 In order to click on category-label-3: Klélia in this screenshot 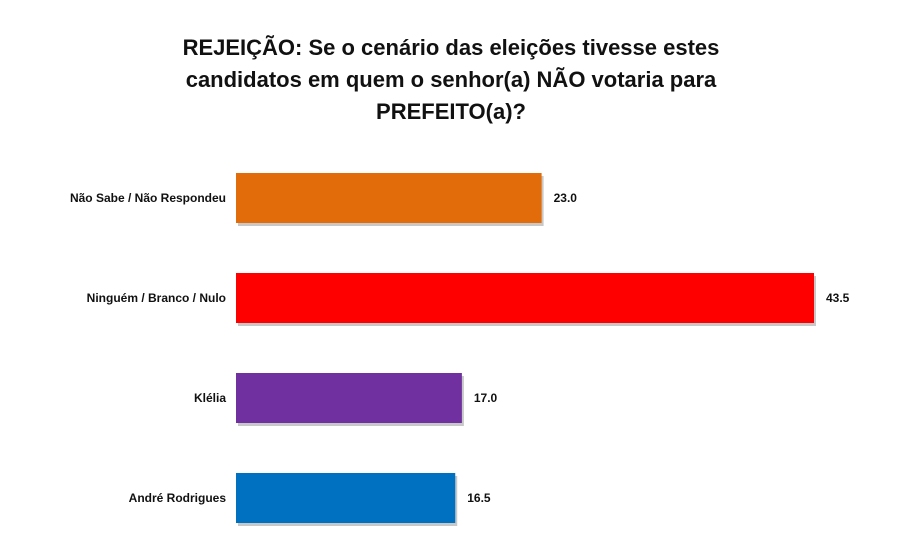, I will do `click(210, 398)`.